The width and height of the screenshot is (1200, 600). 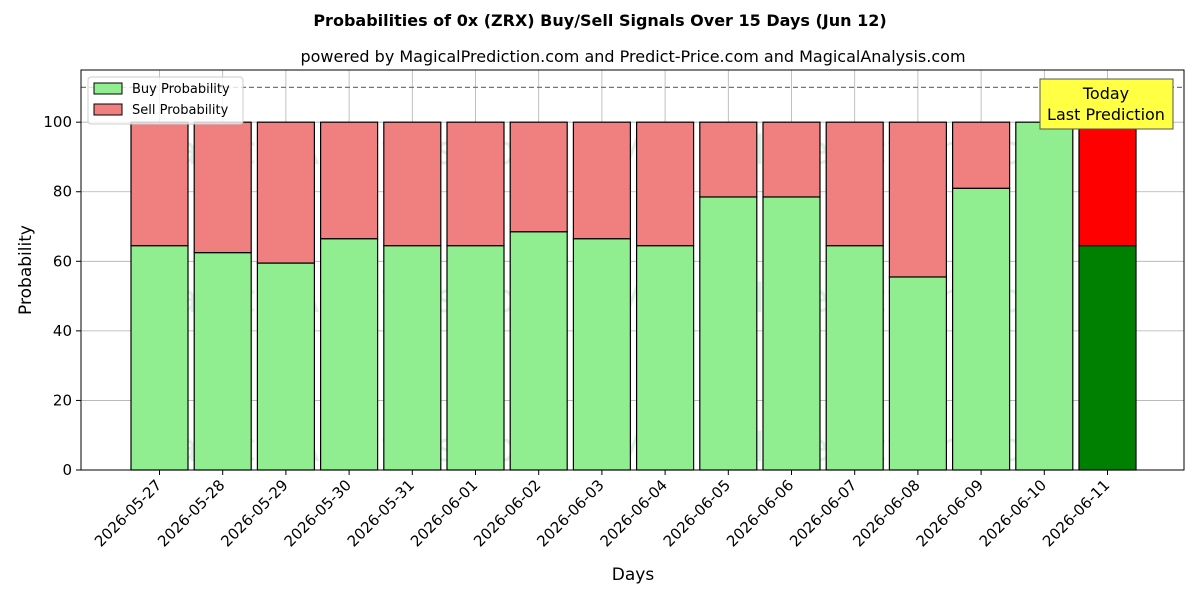 I want to click on y-tick-label: 80, so click(x=62, y=192).